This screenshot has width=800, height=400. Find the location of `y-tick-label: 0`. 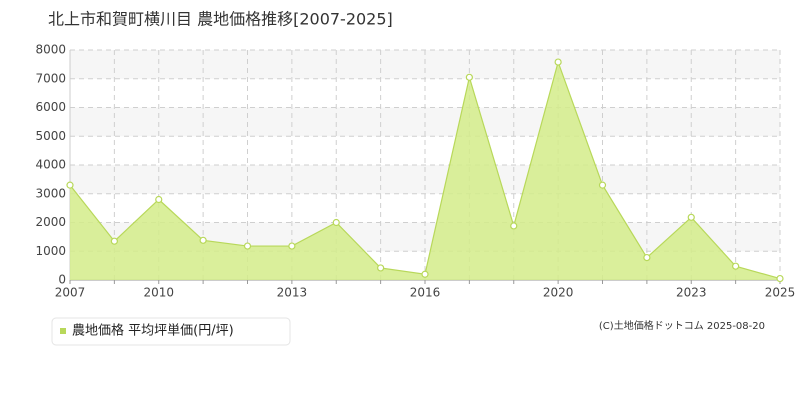

y-tick-label: 0 is located at coordinates (62, 280).